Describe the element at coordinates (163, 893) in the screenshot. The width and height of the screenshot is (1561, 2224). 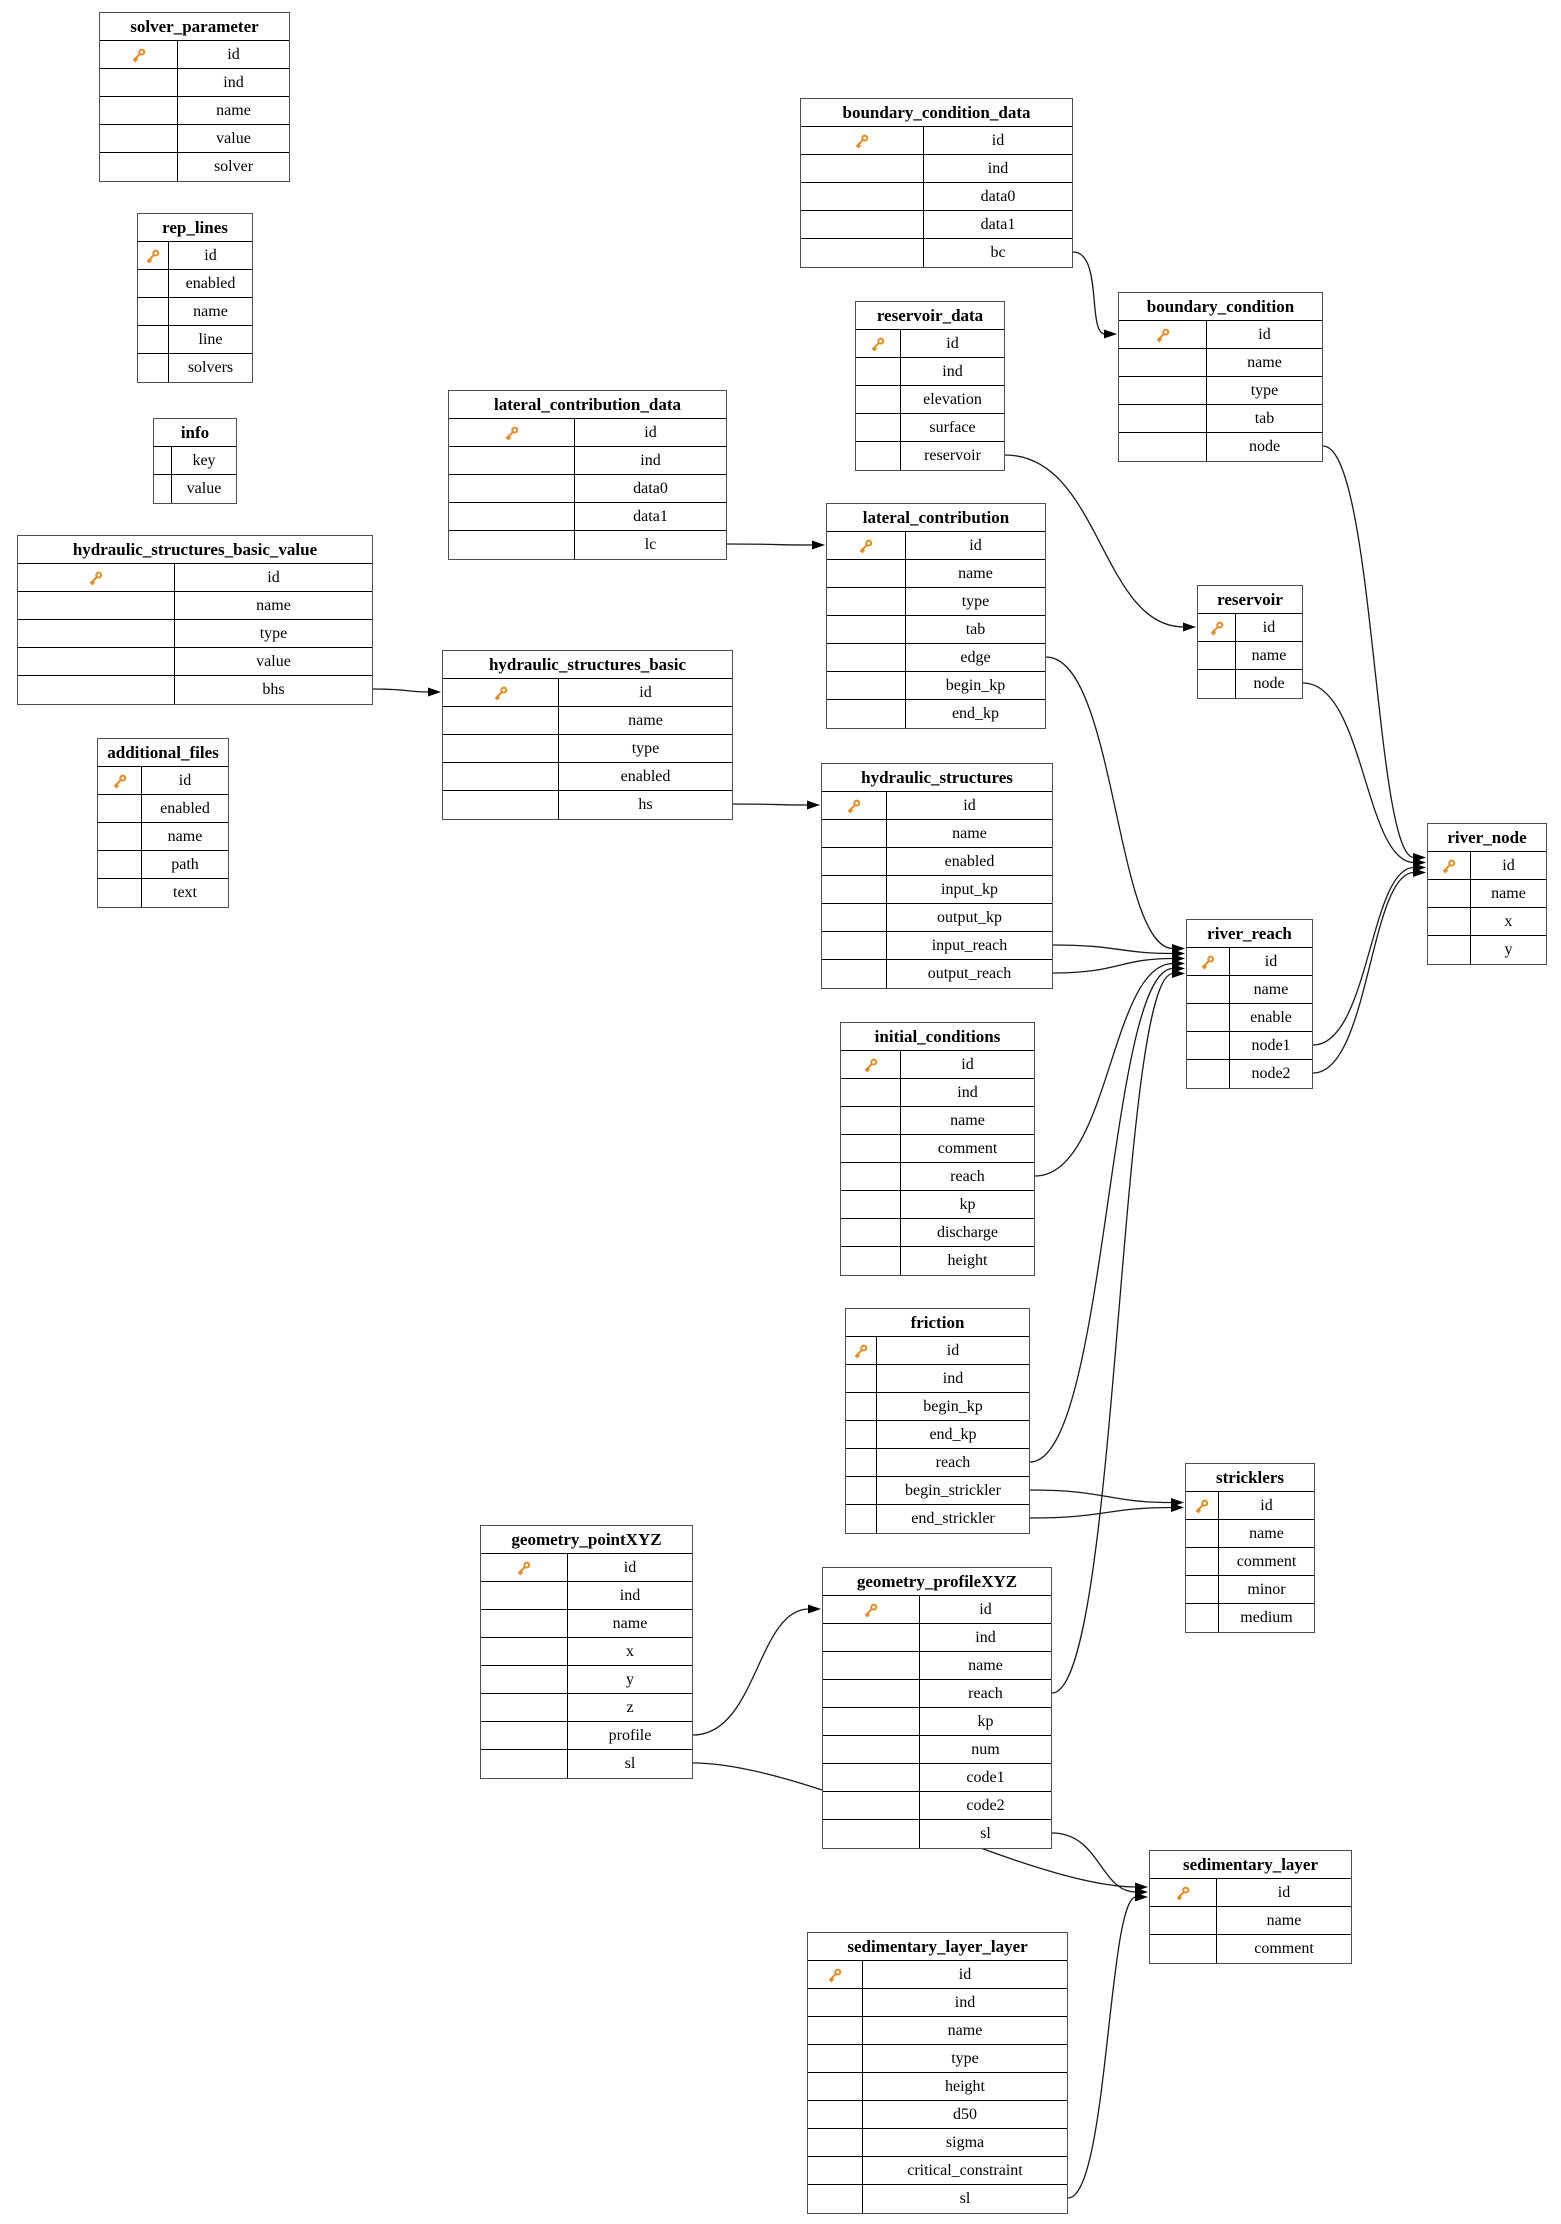
I see `field-row: text` at that location.